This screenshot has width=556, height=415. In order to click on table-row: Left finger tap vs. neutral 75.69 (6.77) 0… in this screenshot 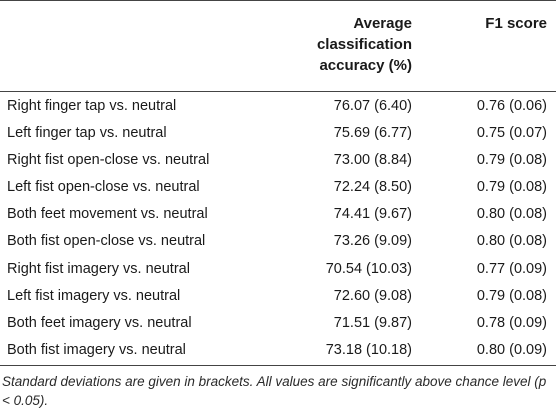, I will do `click(278, 134)`.